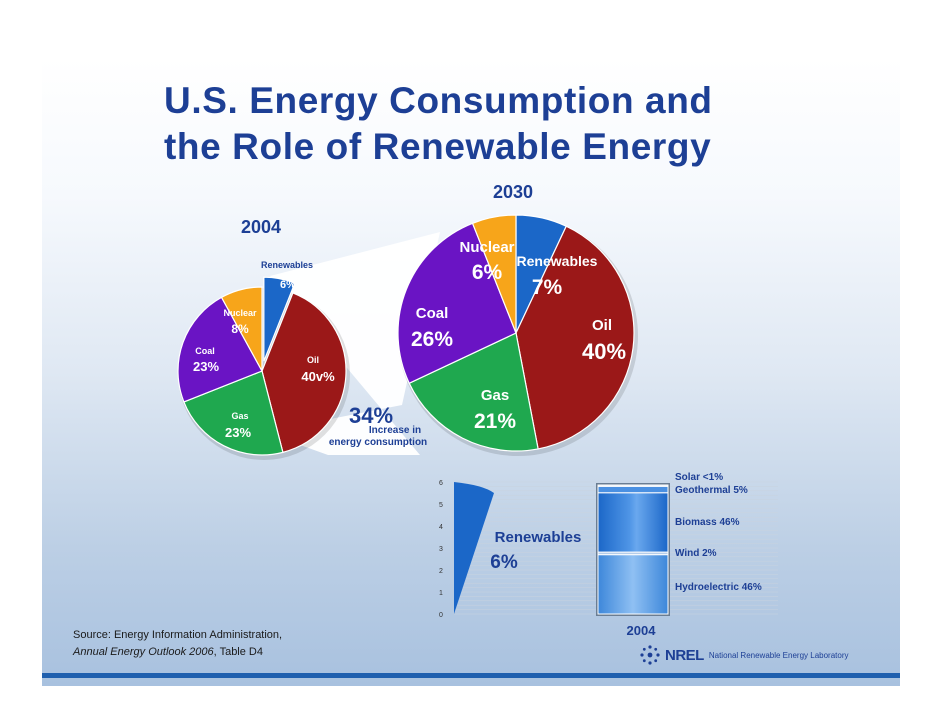 This screenshot has width=942, height=728. I want to click on segment-label-wind: Wind 2%, so click(696, 553).